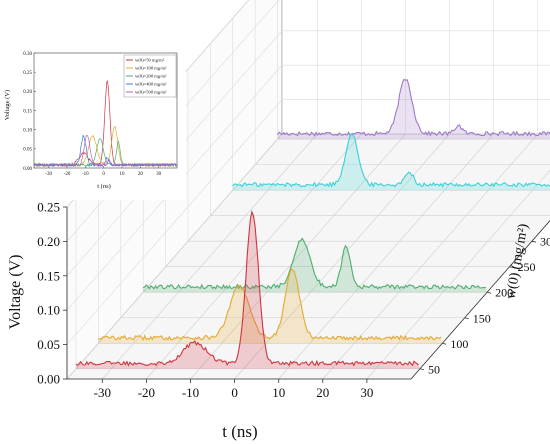 The image size is (550, 444). I want to click on inset-x-tick-label: 30, so click(159, 174).